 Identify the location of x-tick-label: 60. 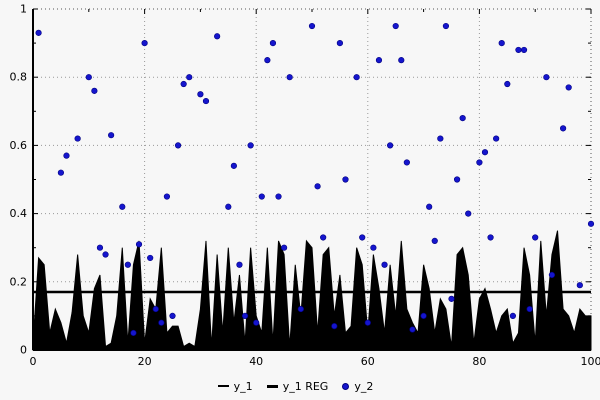
(368, 361).